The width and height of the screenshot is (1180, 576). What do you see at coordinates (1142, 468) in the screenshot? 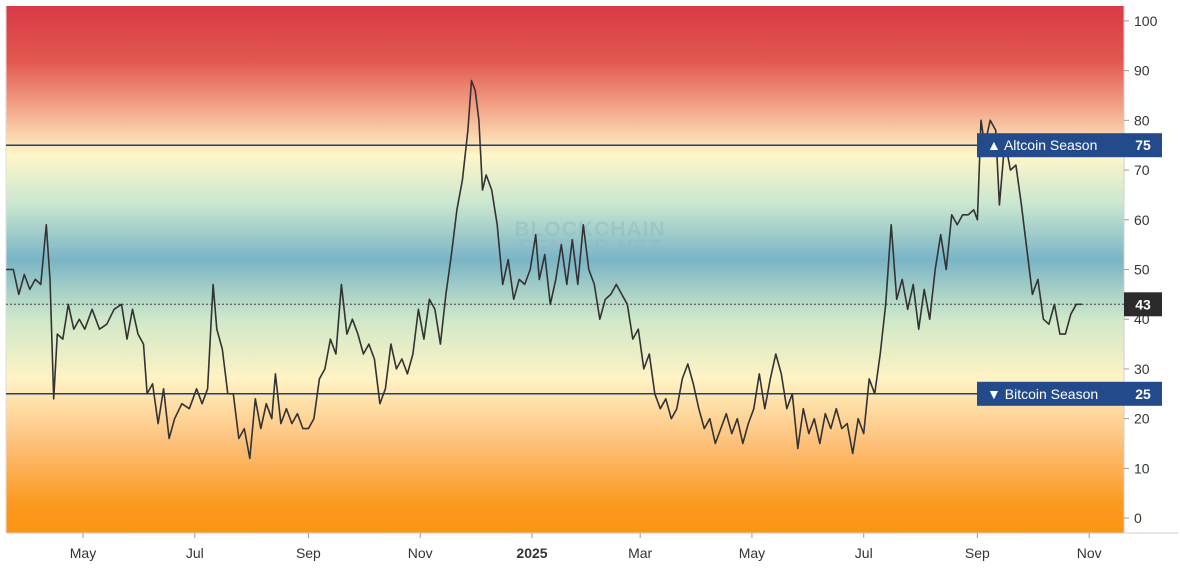
I see `y-tick-label: 10` at bounding box center [1142, 468].